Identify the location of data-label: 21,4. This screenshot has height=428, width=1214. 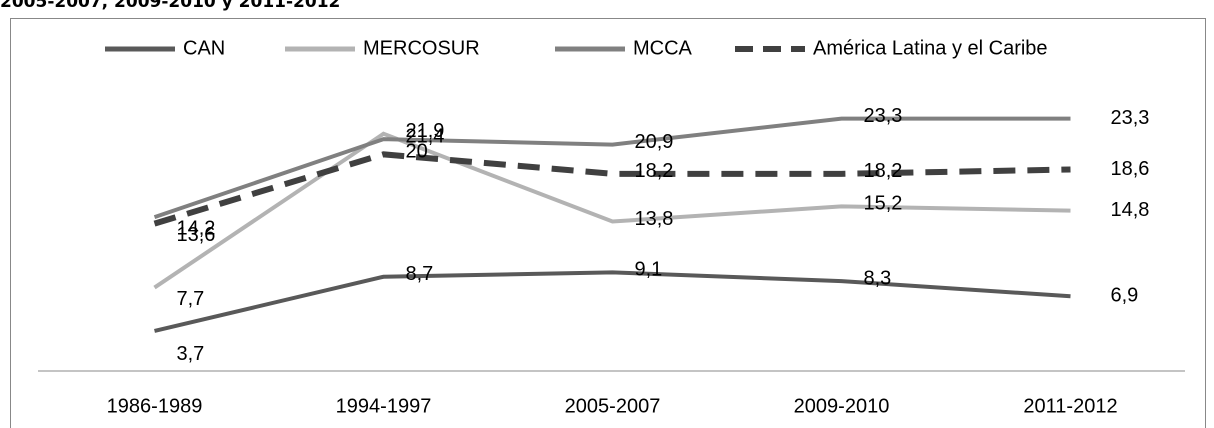
(425, 136).